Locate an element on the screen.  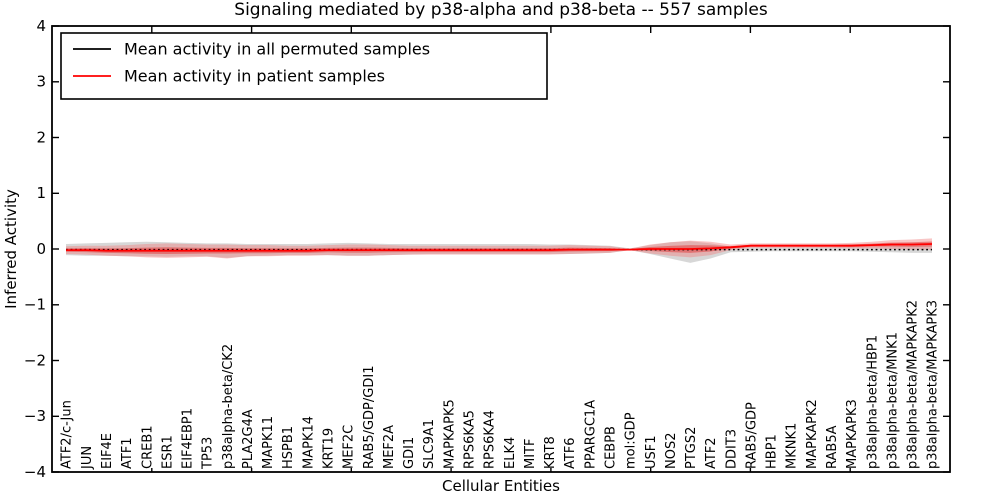
x-tick-label: MEF2C is located at coordinates (349, 447).